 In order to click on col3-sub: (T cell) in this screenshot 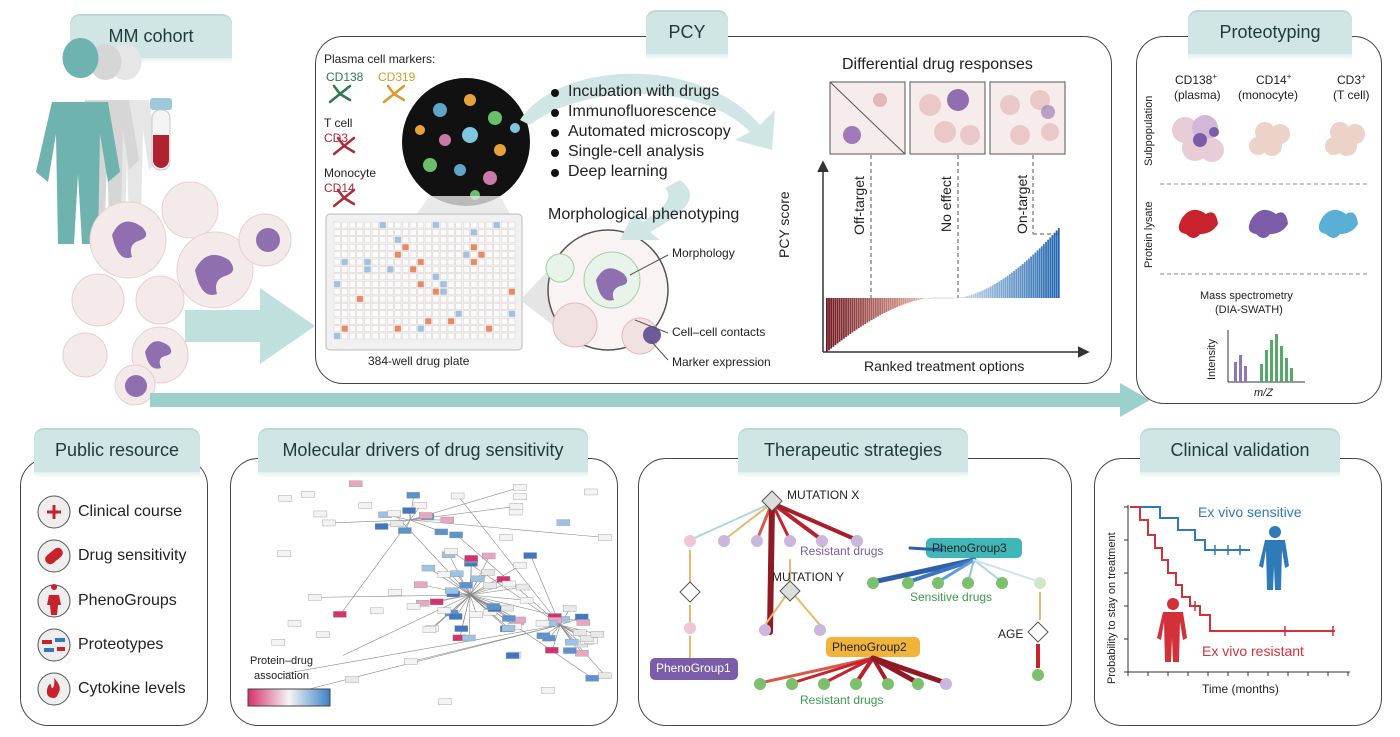, I will do `click(1351, 95)`.